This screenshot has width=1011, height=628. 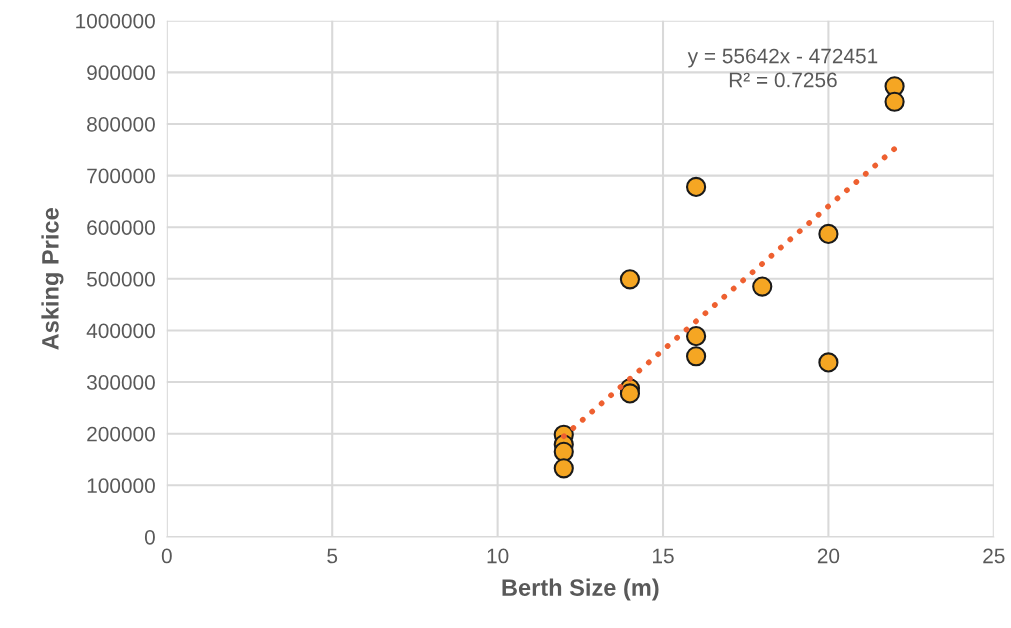 What do you see at coordinates (498, 556) in the screenshot?
I see `x-tick-label: 10` at bounding box center [498, 556].